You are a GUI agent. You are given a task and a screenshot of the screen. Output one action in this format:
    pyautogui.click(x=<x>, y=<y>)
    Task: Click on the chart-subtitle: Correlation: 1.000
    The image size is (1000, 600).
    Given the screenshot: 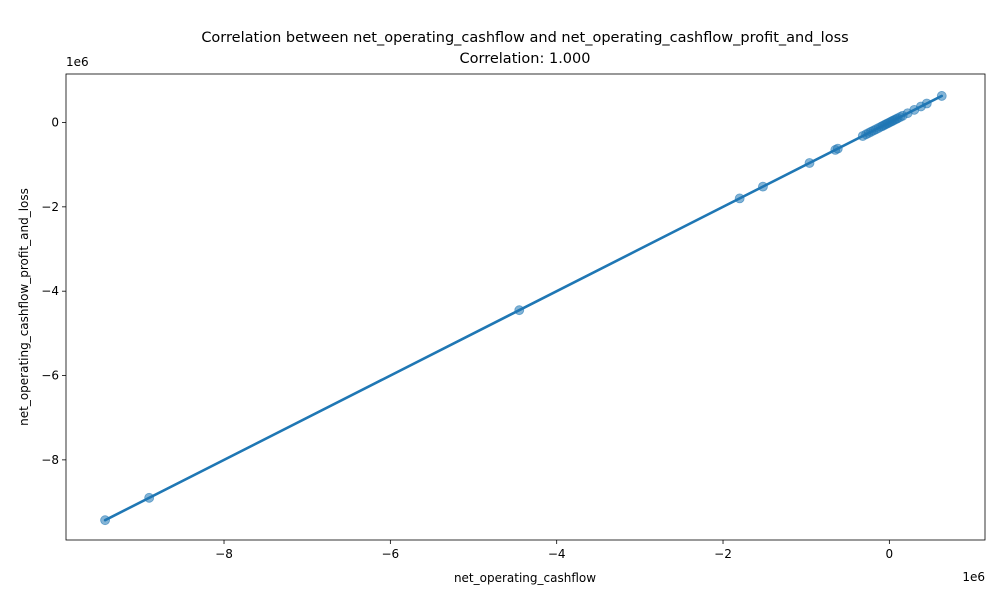 What is the action you would take?
    pyautogui.click(x=525, y=59)
    